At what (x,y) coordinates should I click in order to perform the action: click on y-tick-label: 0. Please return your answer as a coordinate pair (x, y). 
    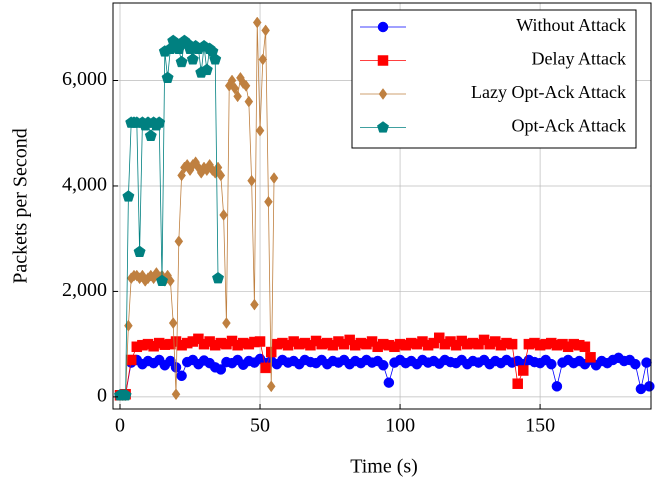
    Looking at the image, I should click on (102, 395).